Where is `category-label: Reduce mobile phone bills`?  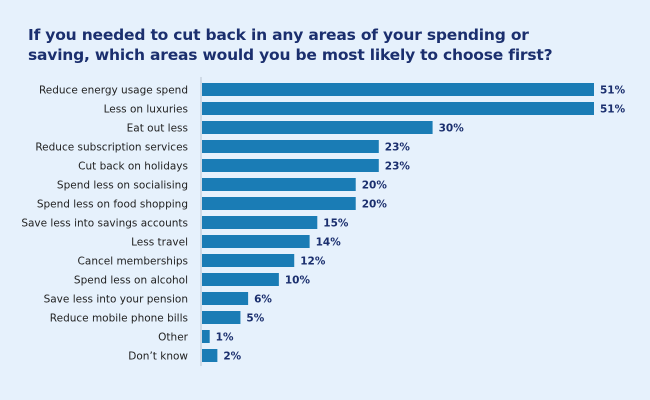 category-label: Reduce mobile phone bills is located at coordinates (119, 319).